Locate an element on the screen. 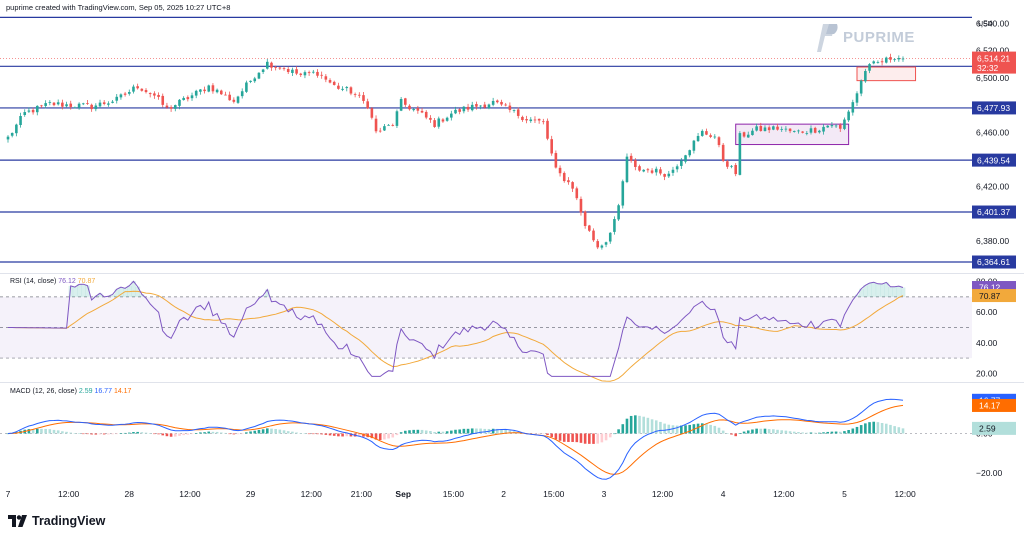 This screenshot has width=1024, height=539. countdown-label: 32:32 is located at coordinates (988, 68).